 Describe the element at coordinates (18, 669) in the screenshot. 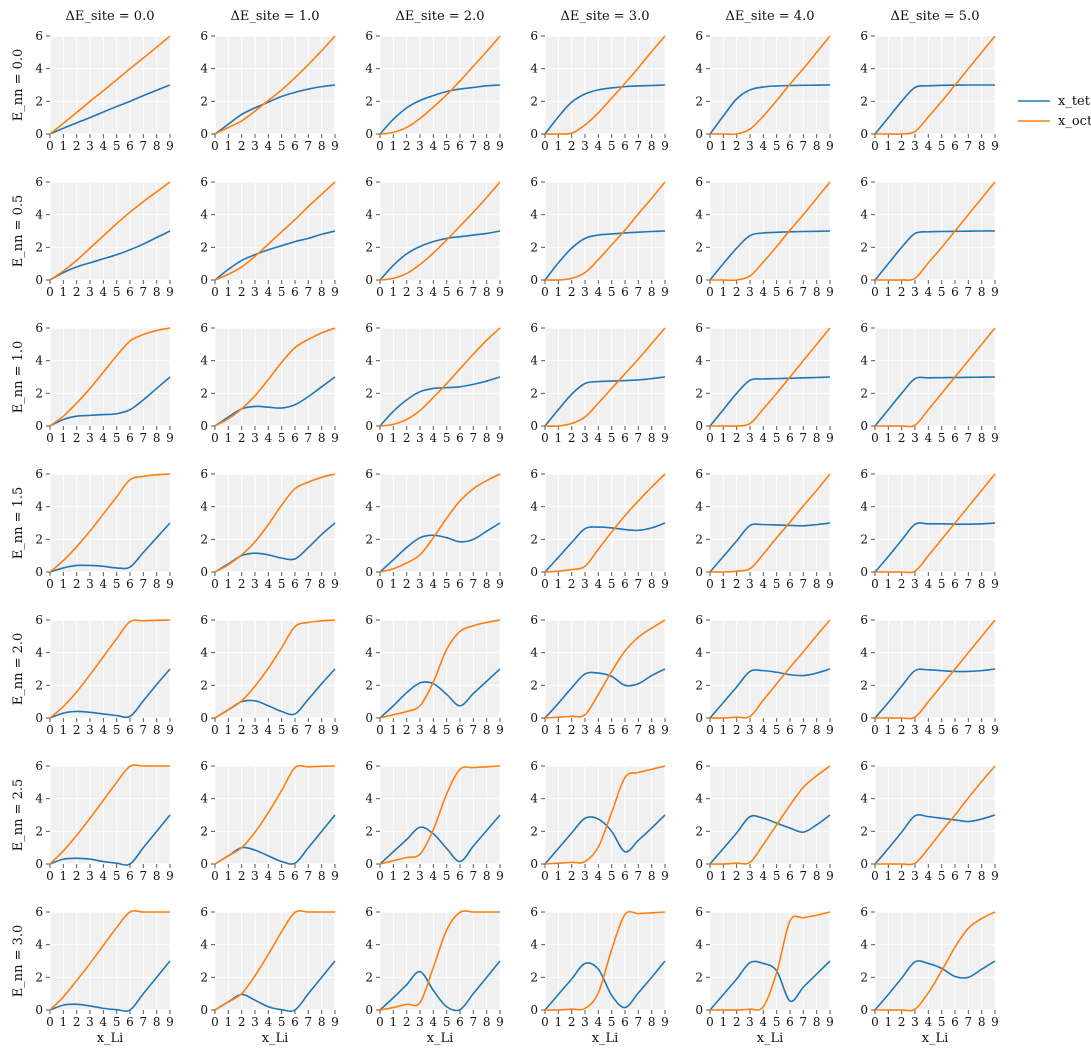

I see `row-title: E_nn = 2.0` at that location.